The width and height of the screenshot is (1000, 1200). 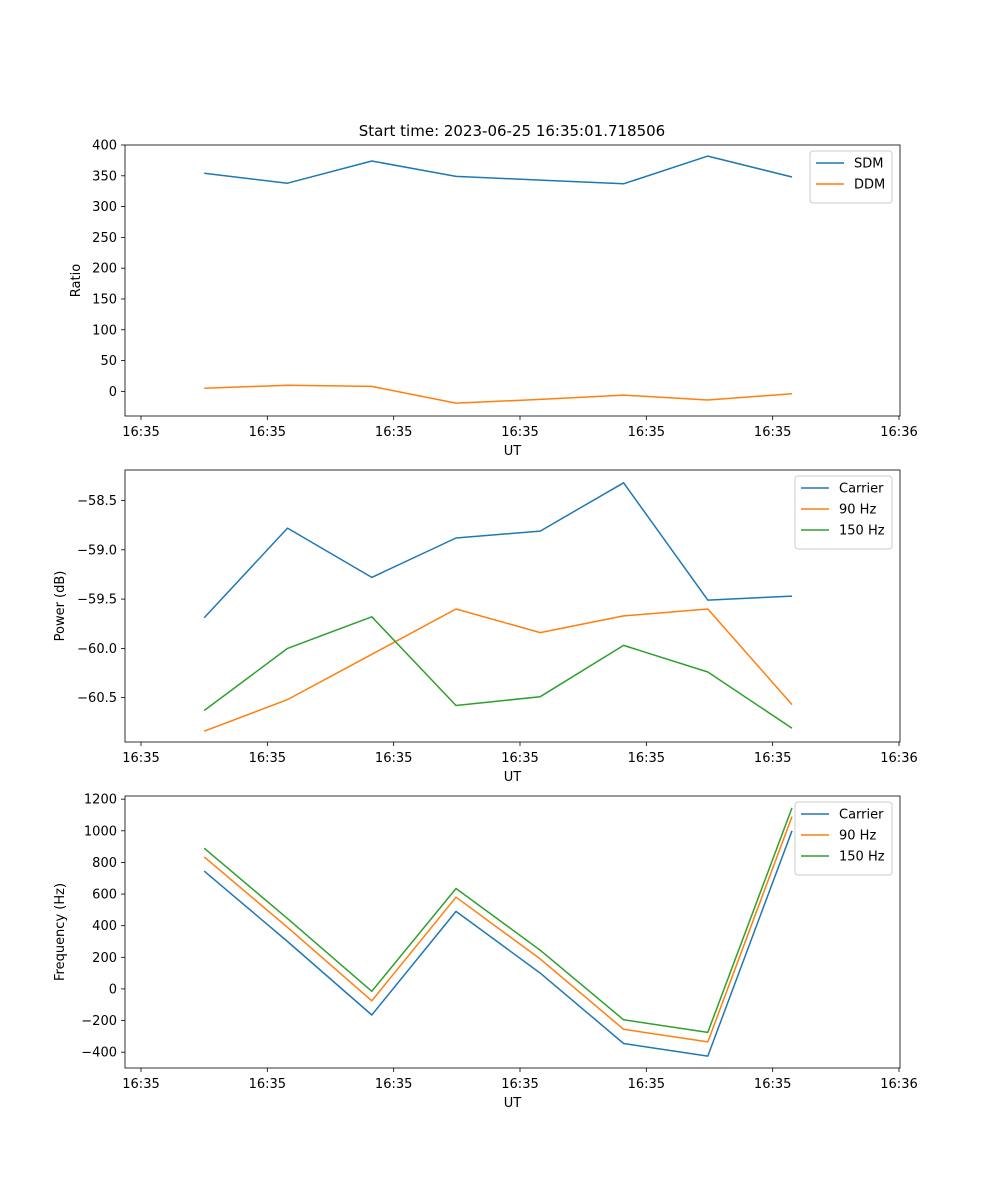 What do you see at coordinates (97, 649) in the screenshot?
I see `y-tick-label: −60.0` at bounding box center [97, 649].